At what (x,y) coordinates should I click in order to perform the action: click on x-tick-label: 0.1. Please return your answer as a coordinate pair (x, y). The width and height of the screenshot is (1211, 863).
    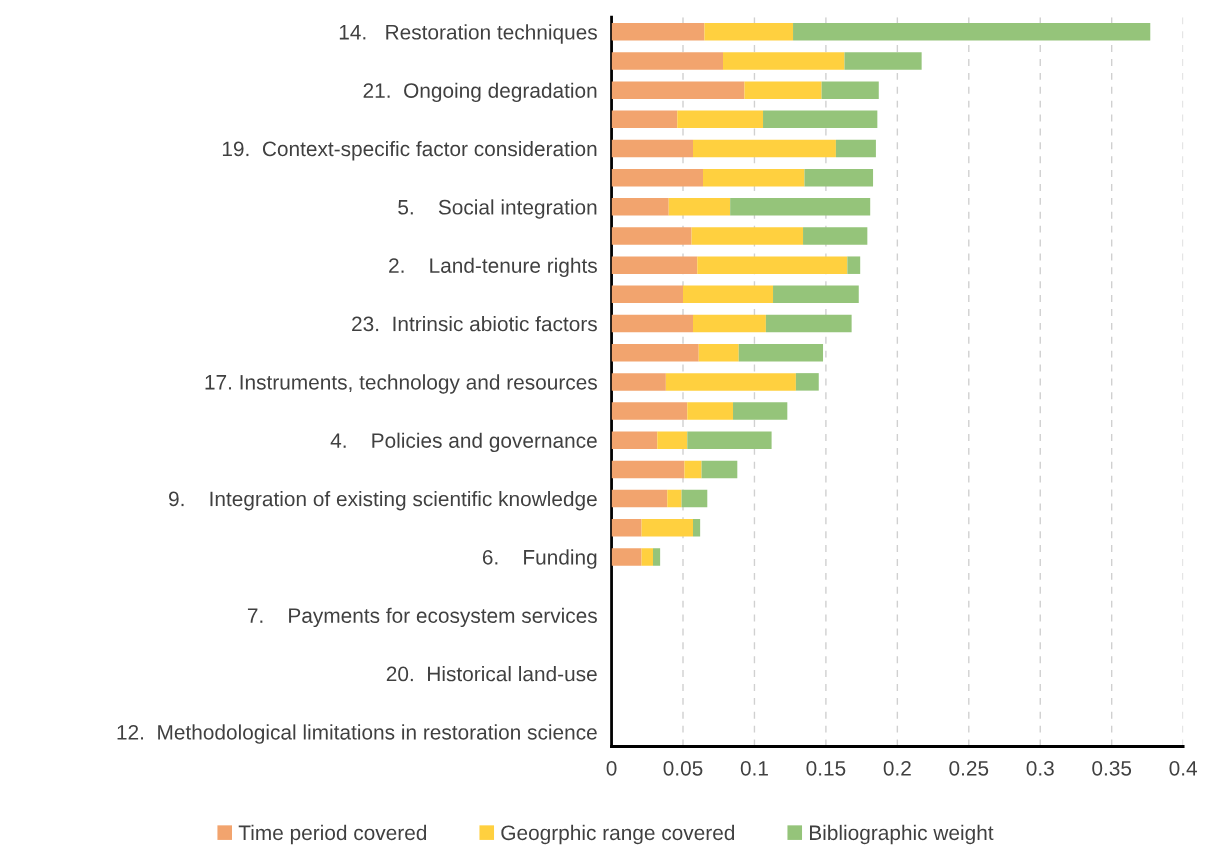
    Looking at the image, I should click on (754, 768).